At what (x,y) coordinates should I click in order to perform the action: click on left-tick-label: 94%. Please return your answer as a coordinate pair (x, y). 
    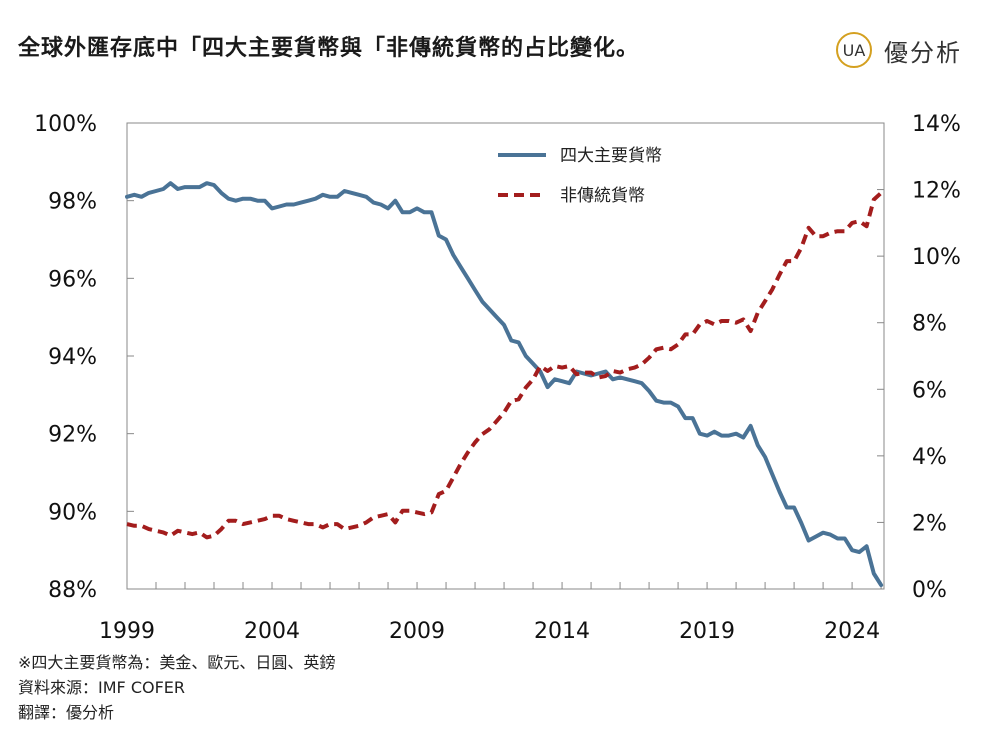
    Looking at the image, I should click on (72, 357).